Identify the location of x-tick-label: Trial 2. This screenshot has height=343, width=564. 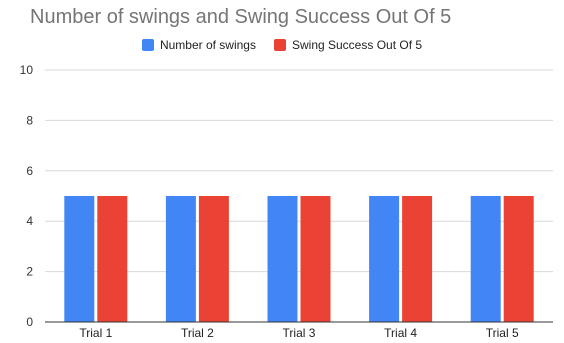
(197, 333).